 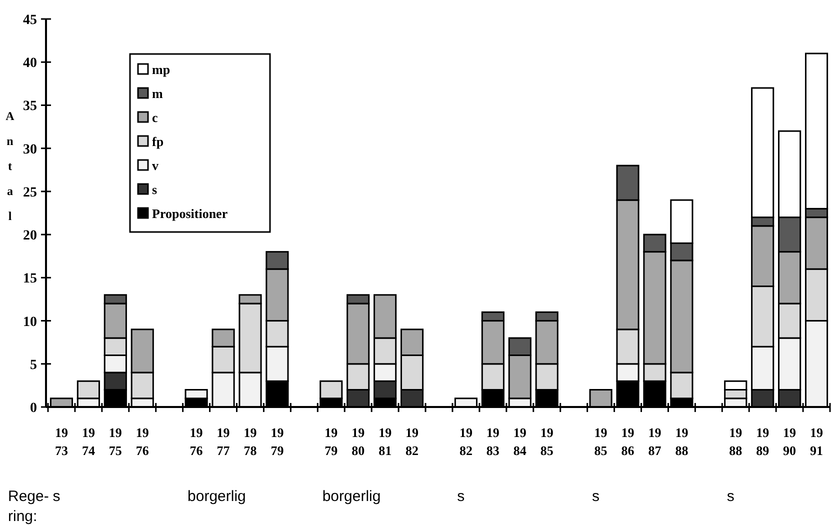 I want to click on x-tick-label: 19 75, so click(x=115, y=441).